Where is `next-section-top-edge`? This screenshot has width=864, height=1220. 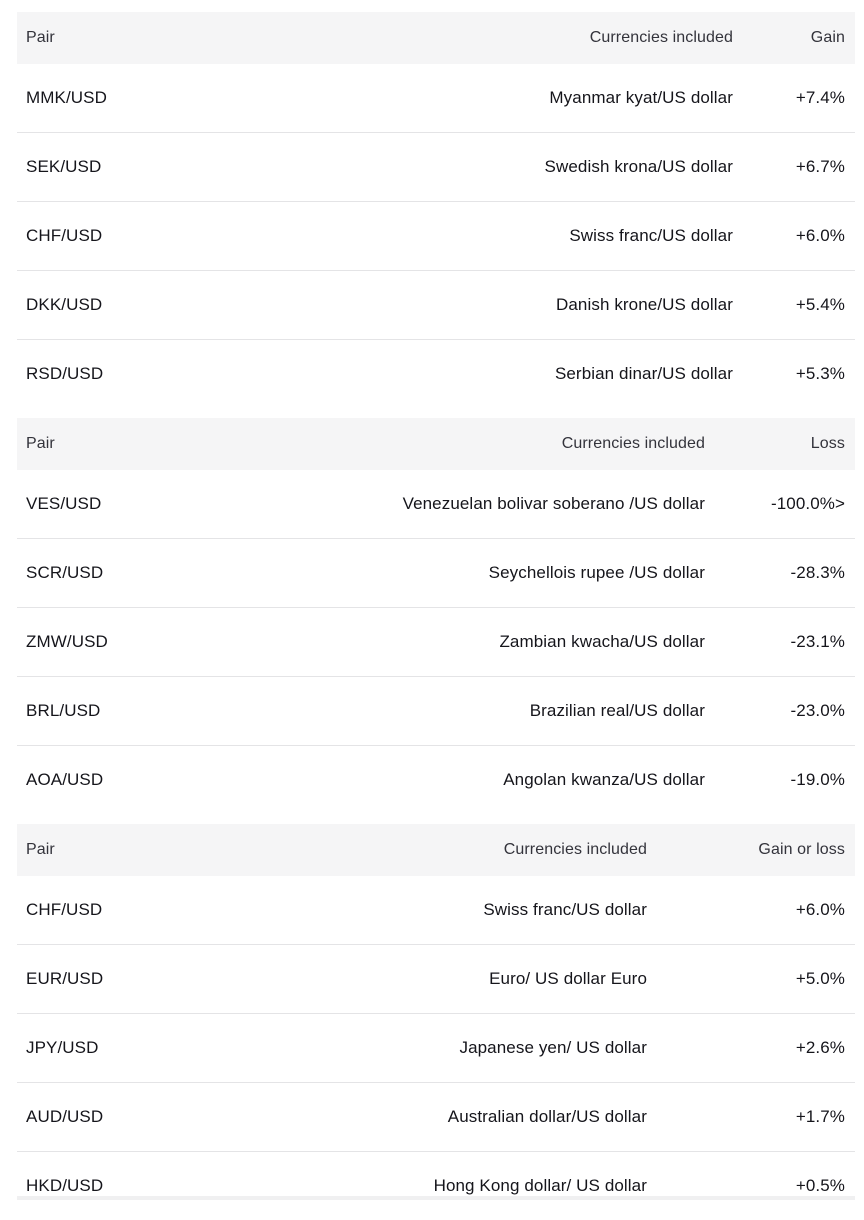 next-section-top-edge is located at coordinates (436, 1198).